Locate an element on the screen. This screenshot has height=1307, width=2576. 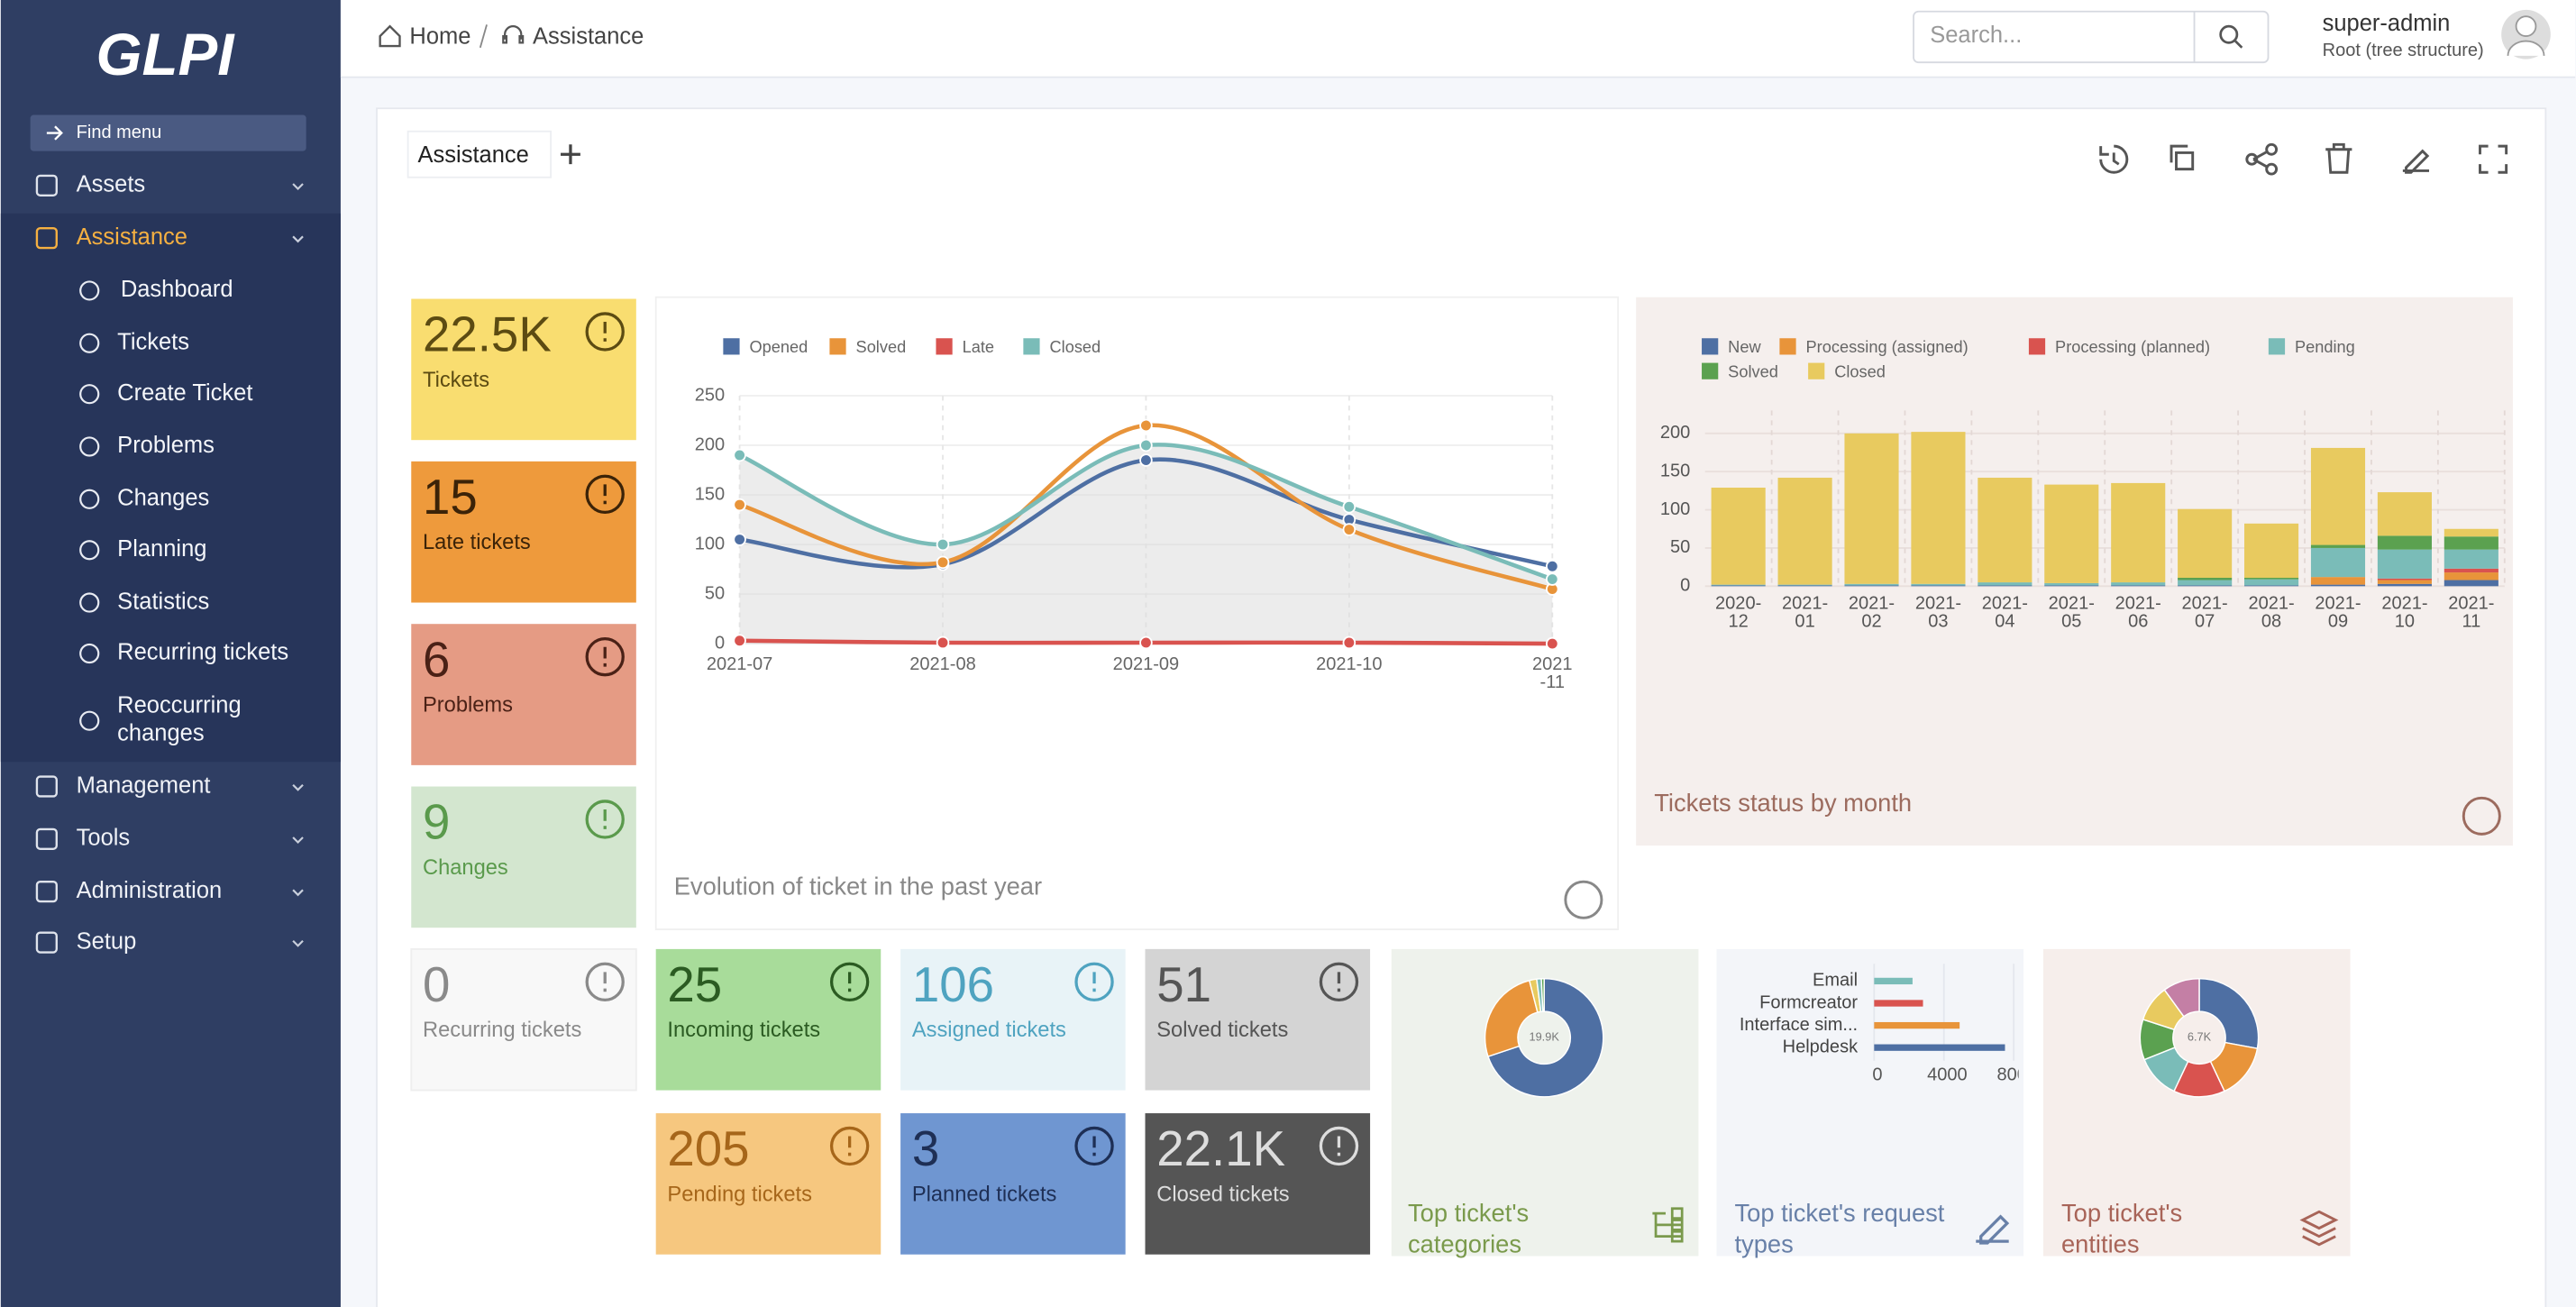
share-node is located at coordinates (2272, 169).